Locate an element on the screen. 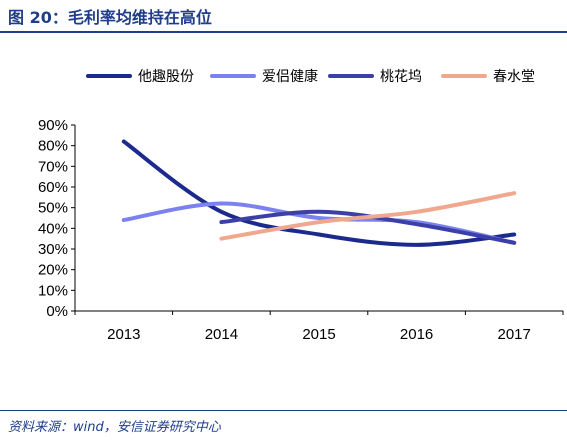  source-note: 资料来源：wind，安信证券研究中心 is located at coordinates (114, 427).